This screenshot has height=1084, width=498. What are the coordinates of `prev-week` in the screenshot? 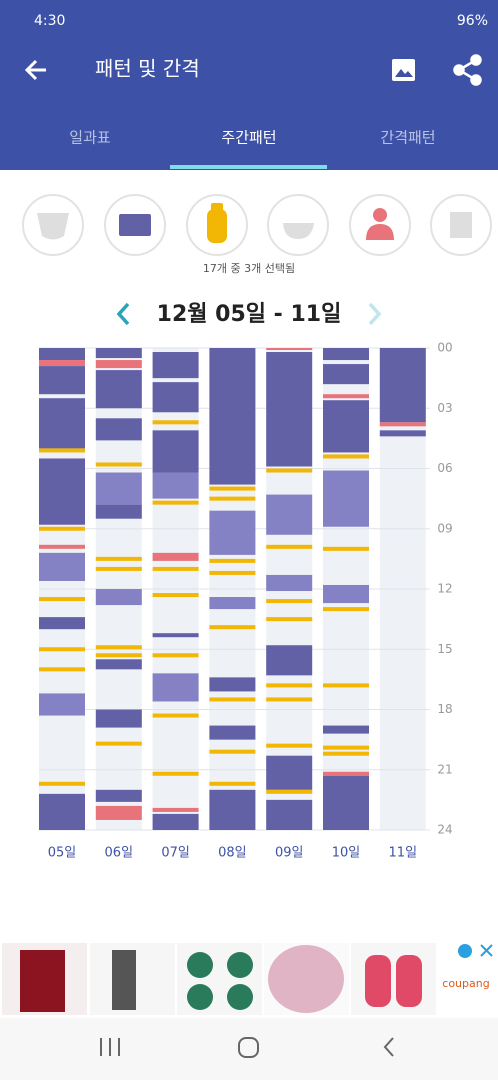 It's located at (123, 314).